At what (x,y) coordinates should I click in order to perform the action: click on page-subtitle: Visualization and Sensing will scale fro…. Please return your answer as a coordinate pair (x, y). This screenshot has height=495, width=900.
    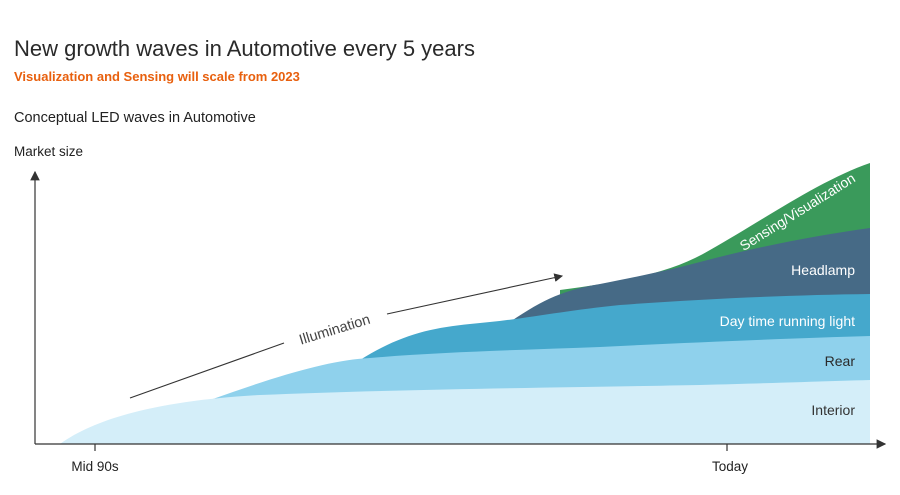
    Looking at the image, I should click on (157, 76).